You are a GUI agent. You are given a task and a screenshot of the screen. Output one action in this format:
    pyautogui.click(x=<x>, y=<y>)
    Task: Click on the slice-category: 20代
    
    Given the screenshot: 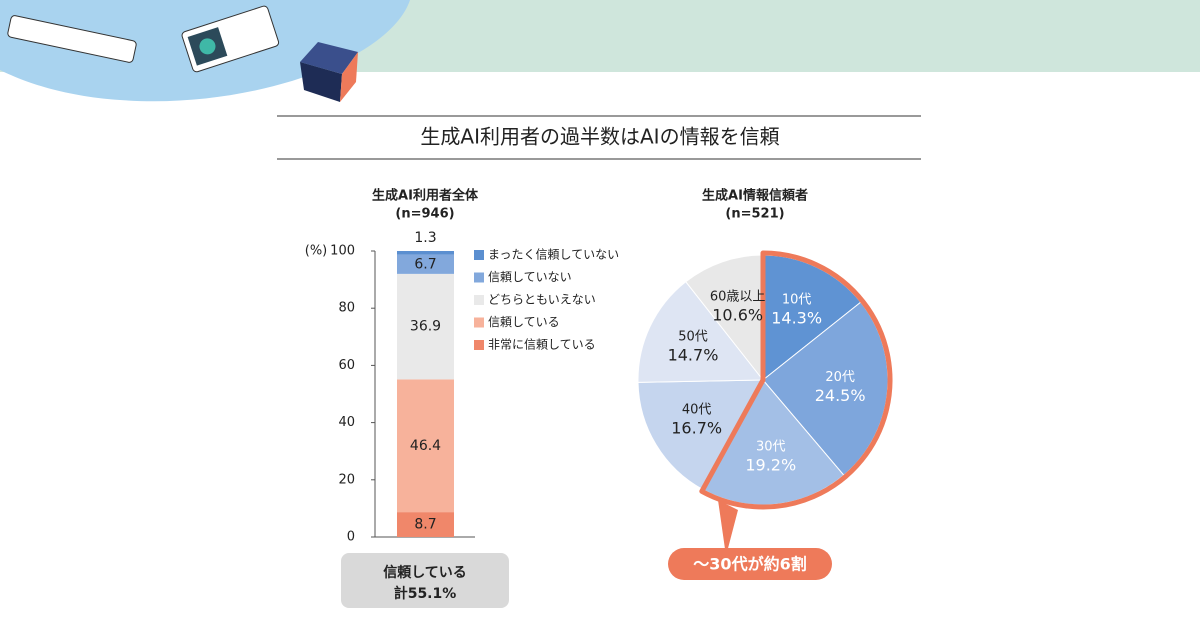 What is the action you would take?
    pyautogui.click(x=840, y=377)
    